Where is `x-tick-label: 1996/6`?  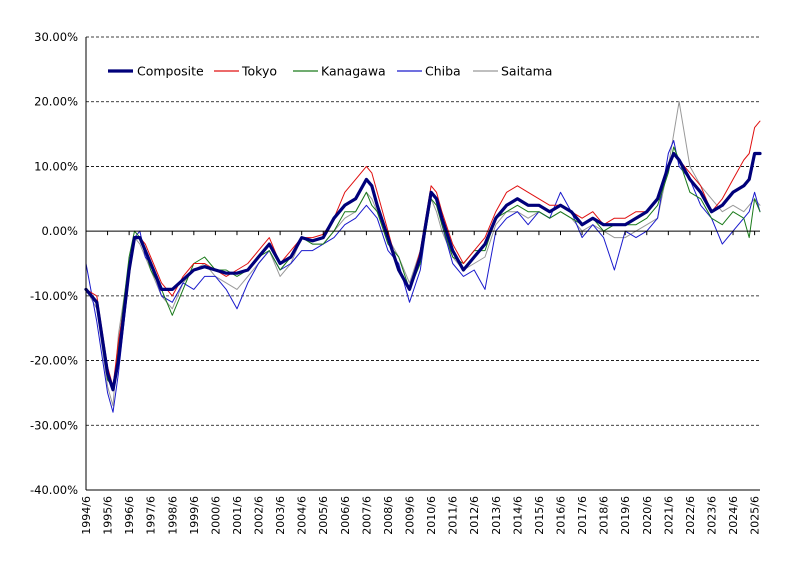 x-tick-label: 1996/6 is located at coordinates (129, 515).